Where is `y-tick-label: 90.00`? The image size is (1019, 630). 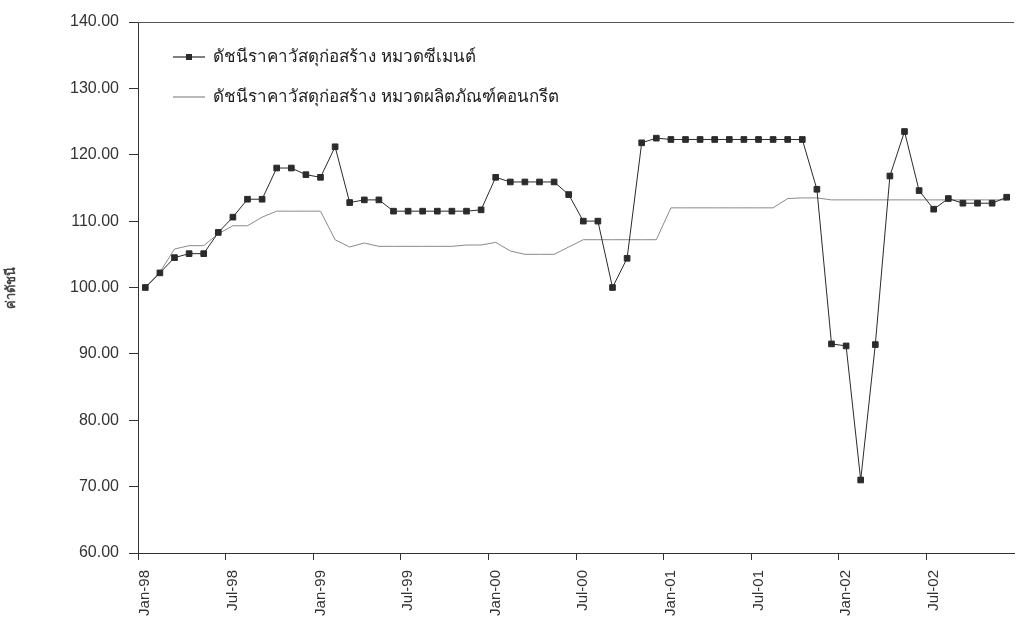 y-tick-label: 90.00 is located at coordinates (99, 353).